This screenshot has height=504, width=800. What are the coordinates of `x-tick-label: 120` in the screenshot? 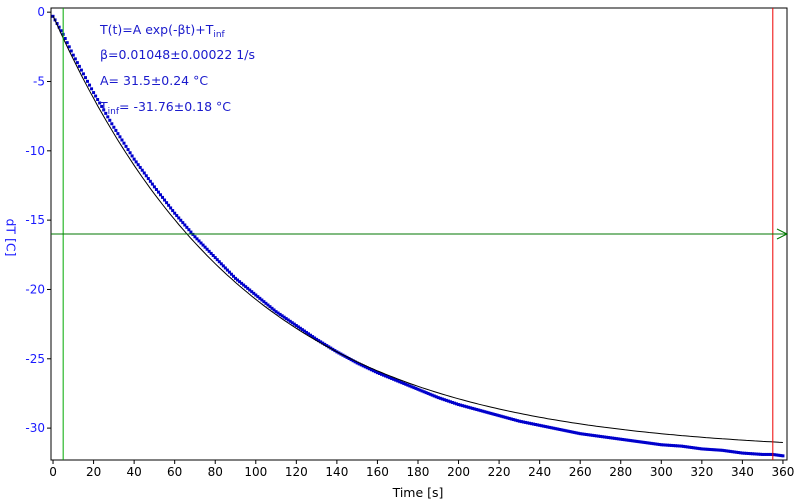 It's located at (296, 472).